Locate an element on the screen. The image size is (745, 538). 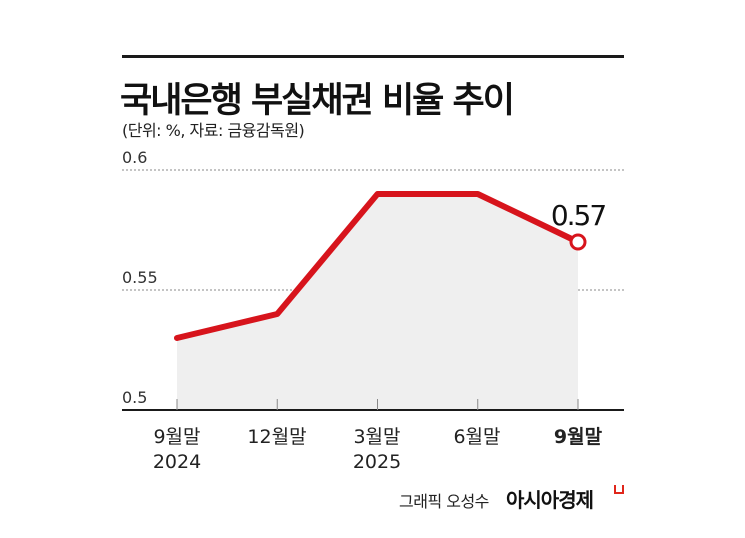
x-tick-label-current: 9월말 is located at coordinates (578, 437).